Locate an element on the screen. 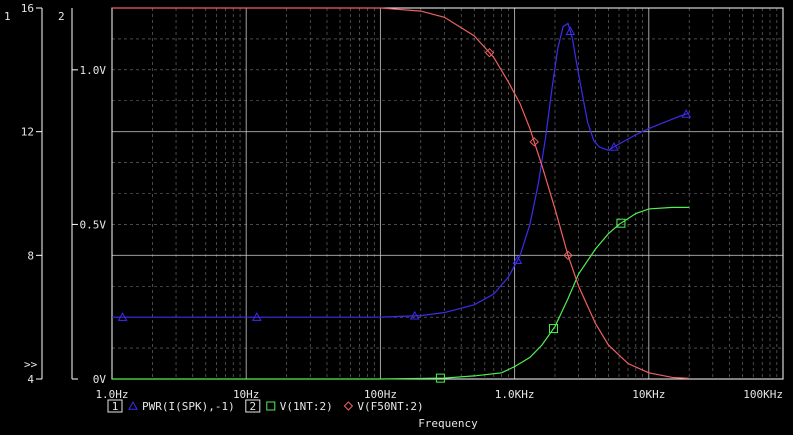  legend-axis-label: 1 is located at coordinates (115, 406).